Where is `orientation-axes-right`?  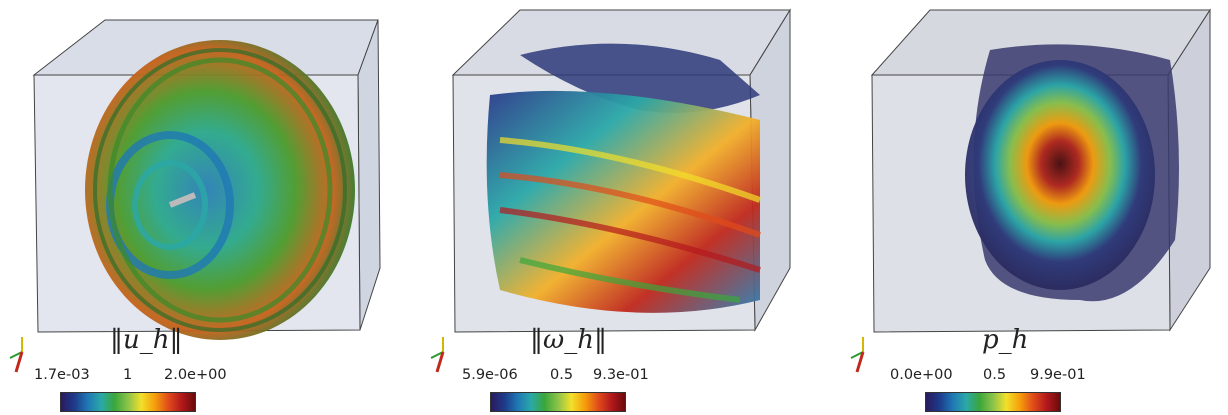
orientation-axes-right is located at coordinates (857, 355).